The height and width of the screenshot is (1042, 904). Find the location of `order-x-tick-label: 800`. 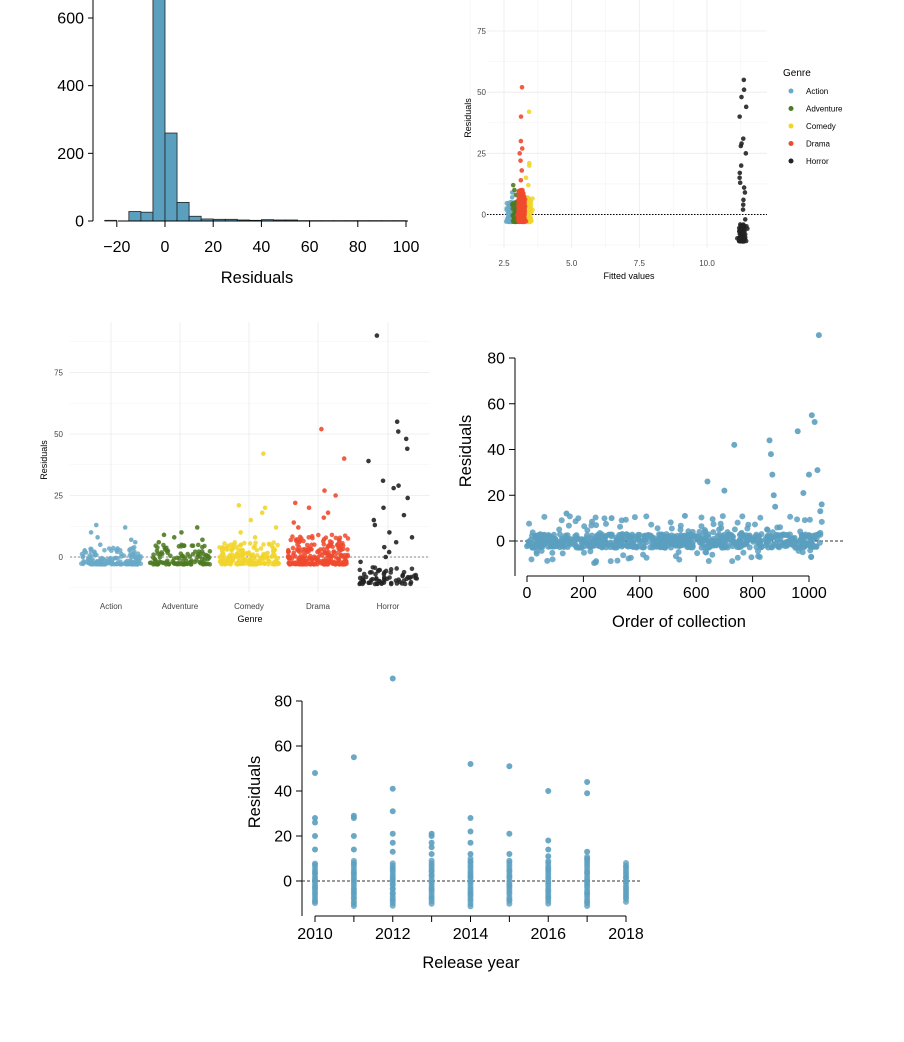

order-x-tick-label: 800 is located at coordinates (752, 593).